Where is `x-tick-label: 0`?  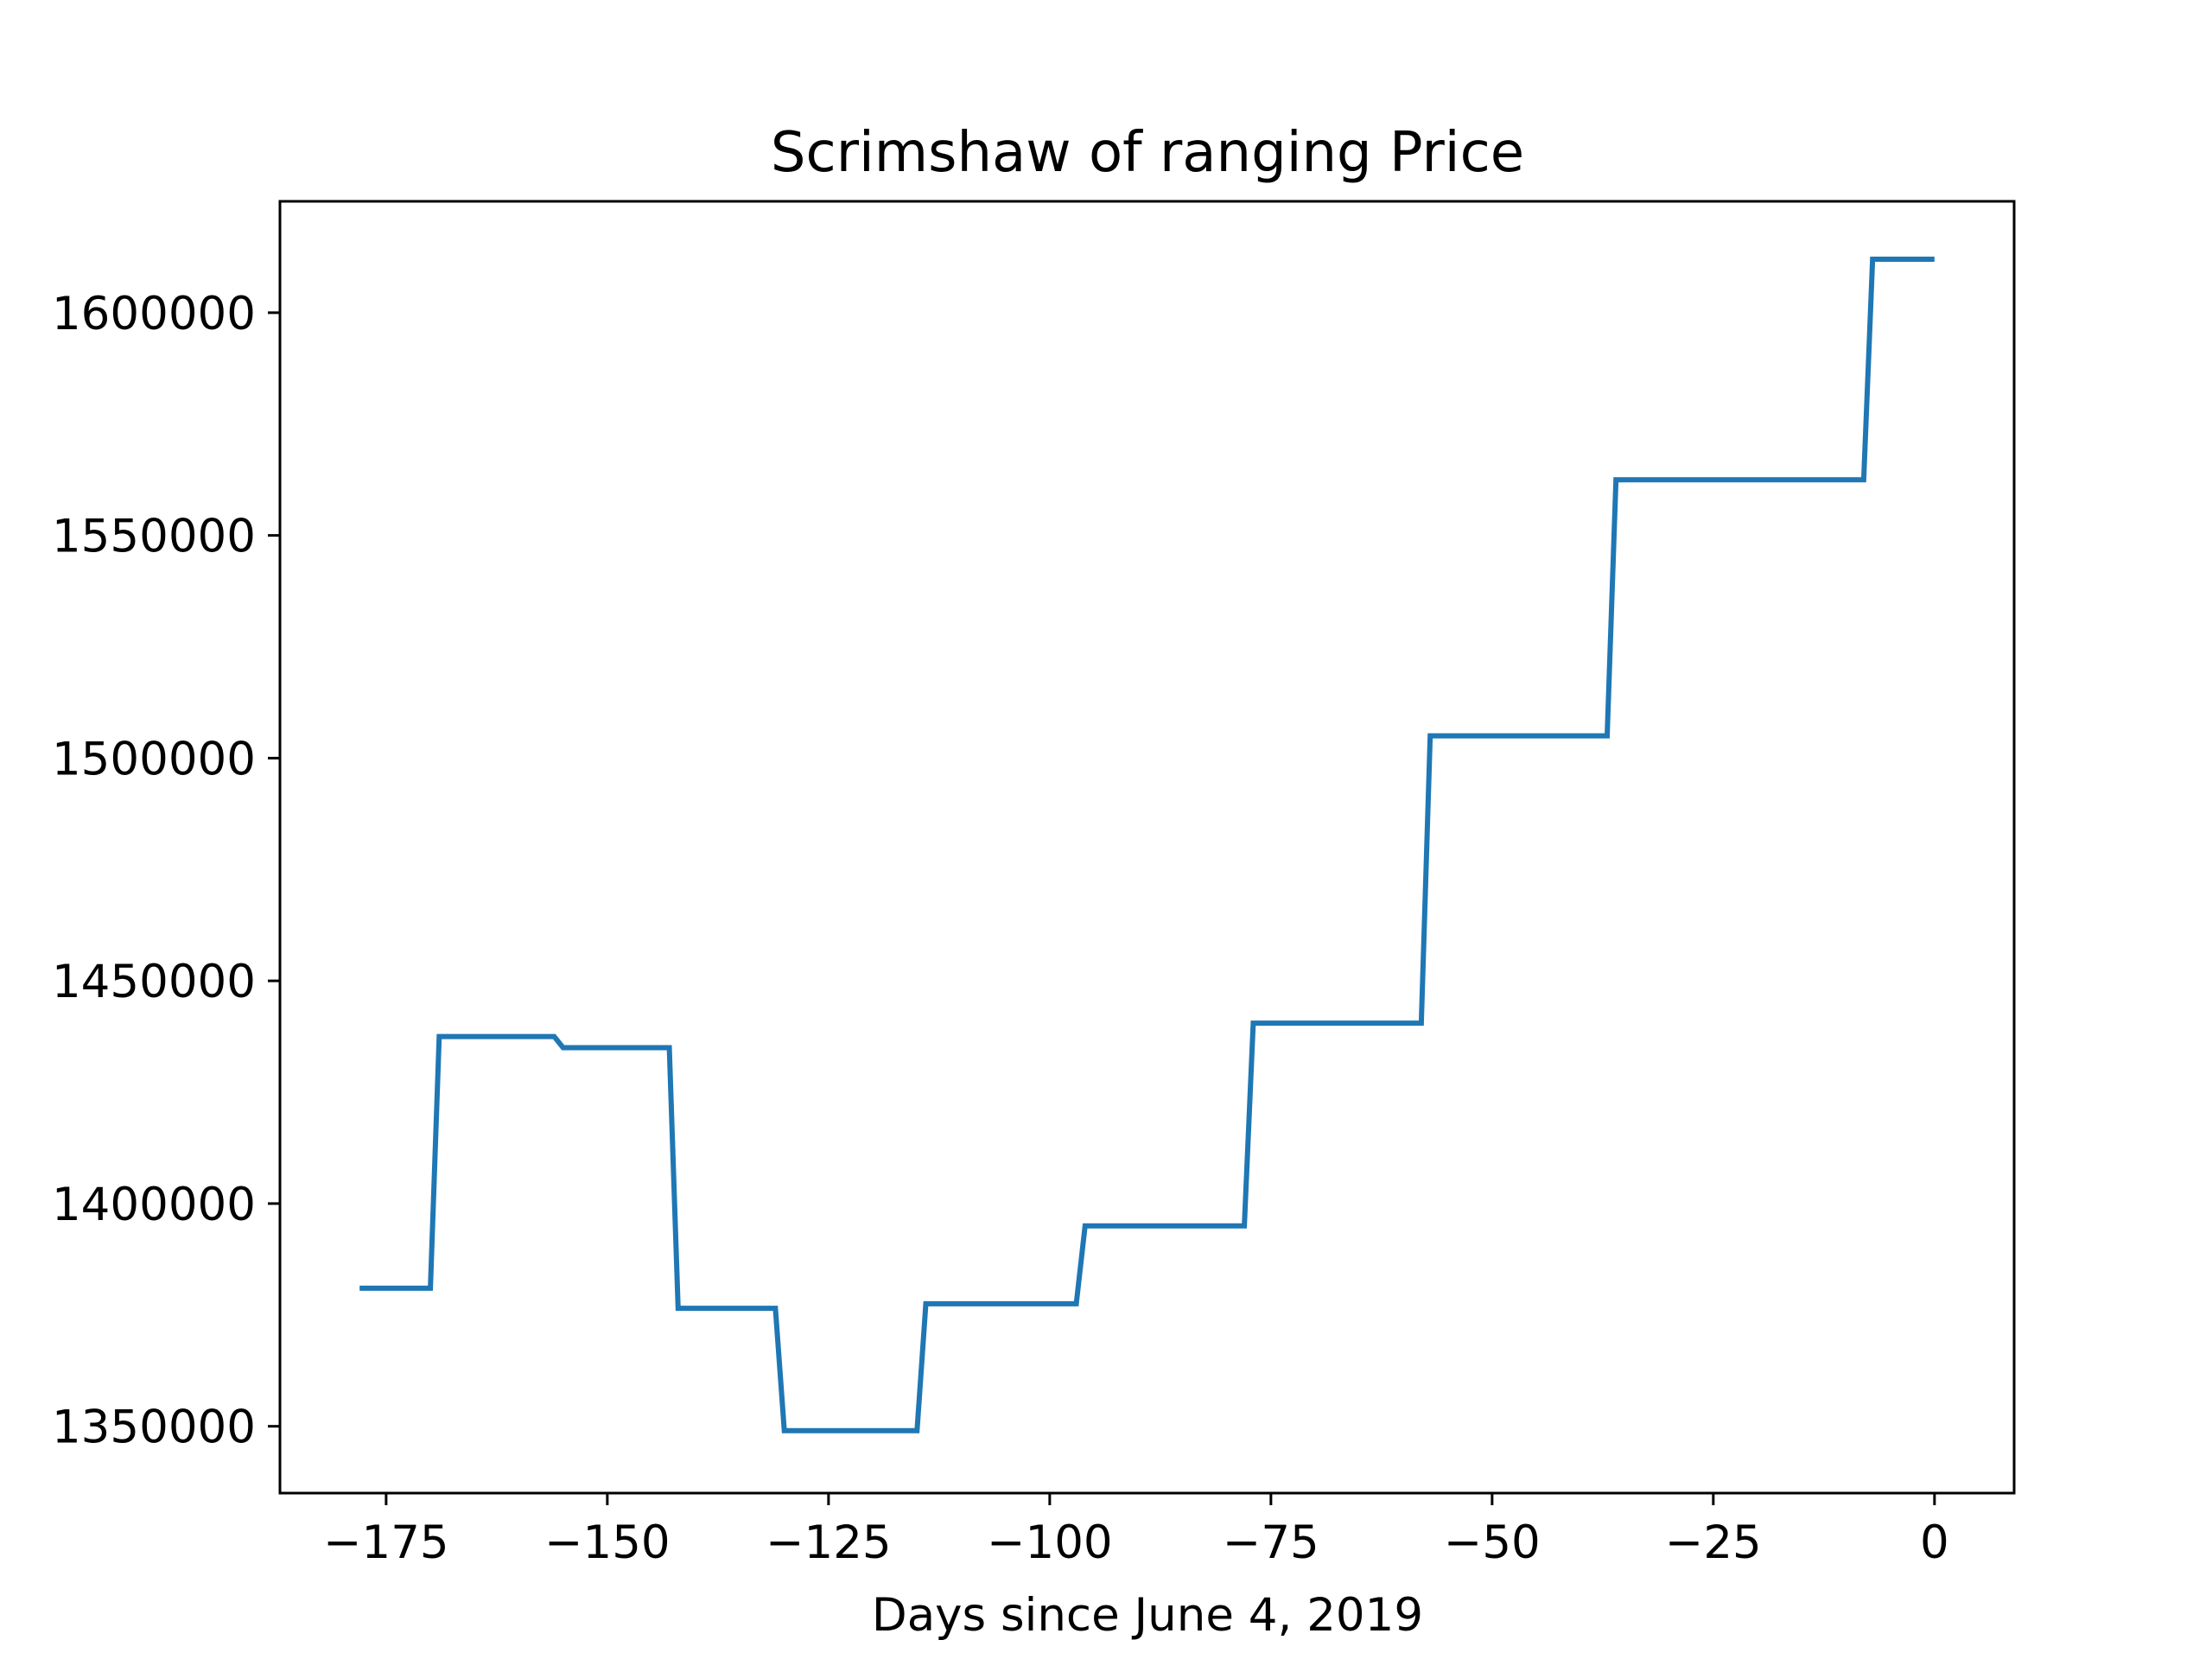 x-tick-label: 0 is located at coordinates (1935, 1542).